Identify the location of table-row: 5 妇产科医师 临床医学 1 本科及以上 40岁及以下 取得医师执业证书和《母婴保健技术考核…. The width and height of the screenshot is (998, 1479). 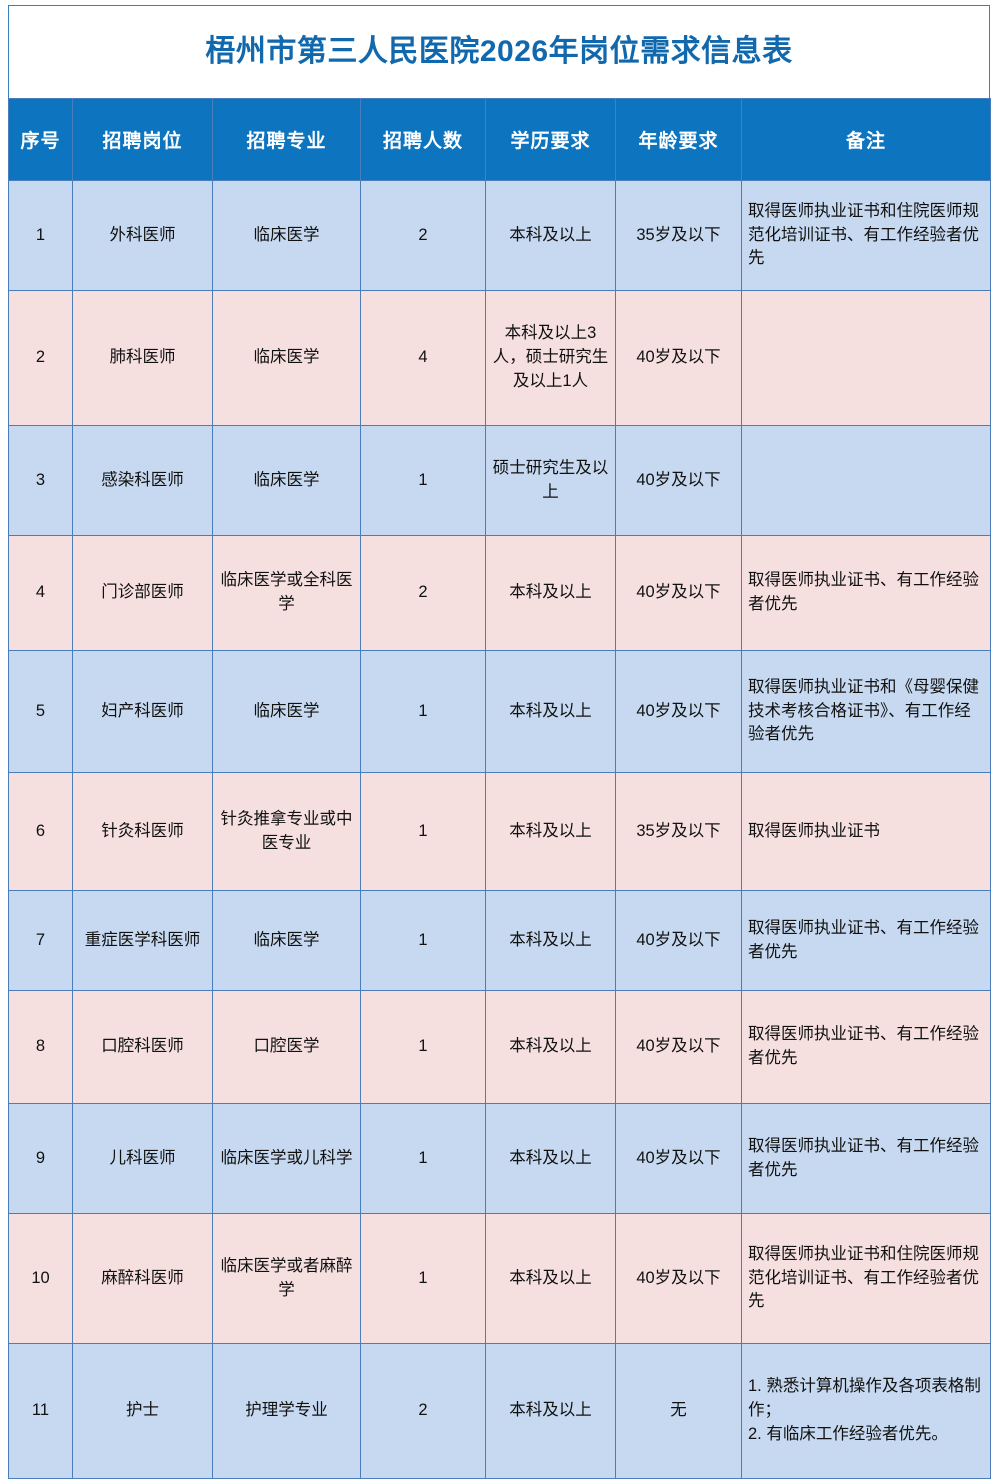
(499, 711).